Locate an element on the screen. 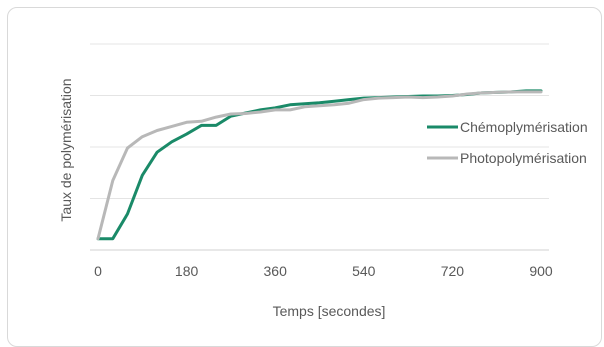 The image size is (604, 347). x-tick-label: 540 is located at coordinates (364, 271).